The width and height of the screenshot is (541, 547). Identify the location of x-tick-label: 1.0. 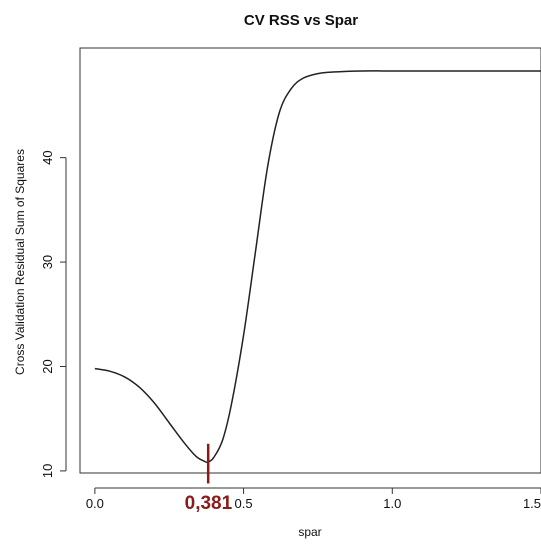
(392, 503).